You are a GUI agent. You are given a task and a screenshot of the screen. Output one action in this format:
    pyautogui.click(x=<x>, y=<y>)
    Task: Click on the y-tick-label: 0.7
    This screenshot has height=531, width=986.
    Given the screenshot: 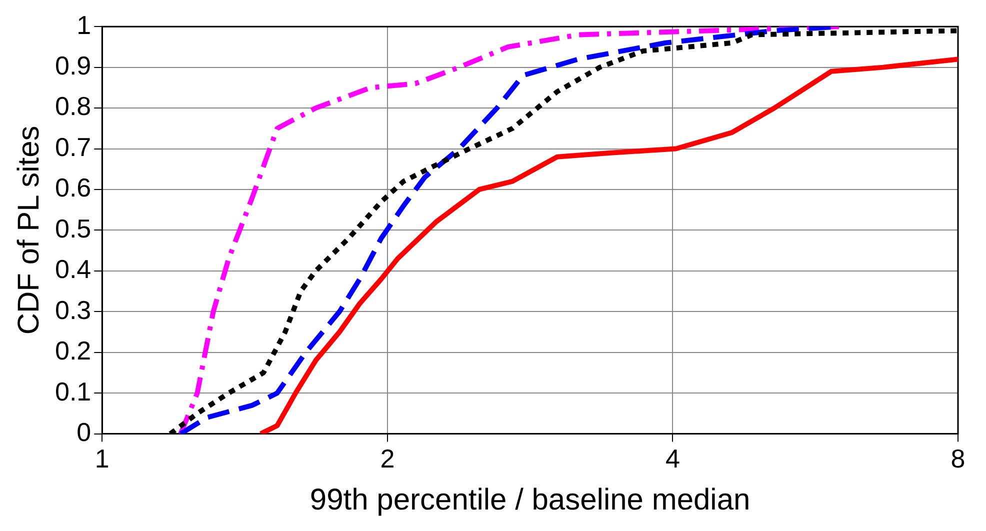 What is the action you would take?
    pyautogui.click(x=73, y=147)
    